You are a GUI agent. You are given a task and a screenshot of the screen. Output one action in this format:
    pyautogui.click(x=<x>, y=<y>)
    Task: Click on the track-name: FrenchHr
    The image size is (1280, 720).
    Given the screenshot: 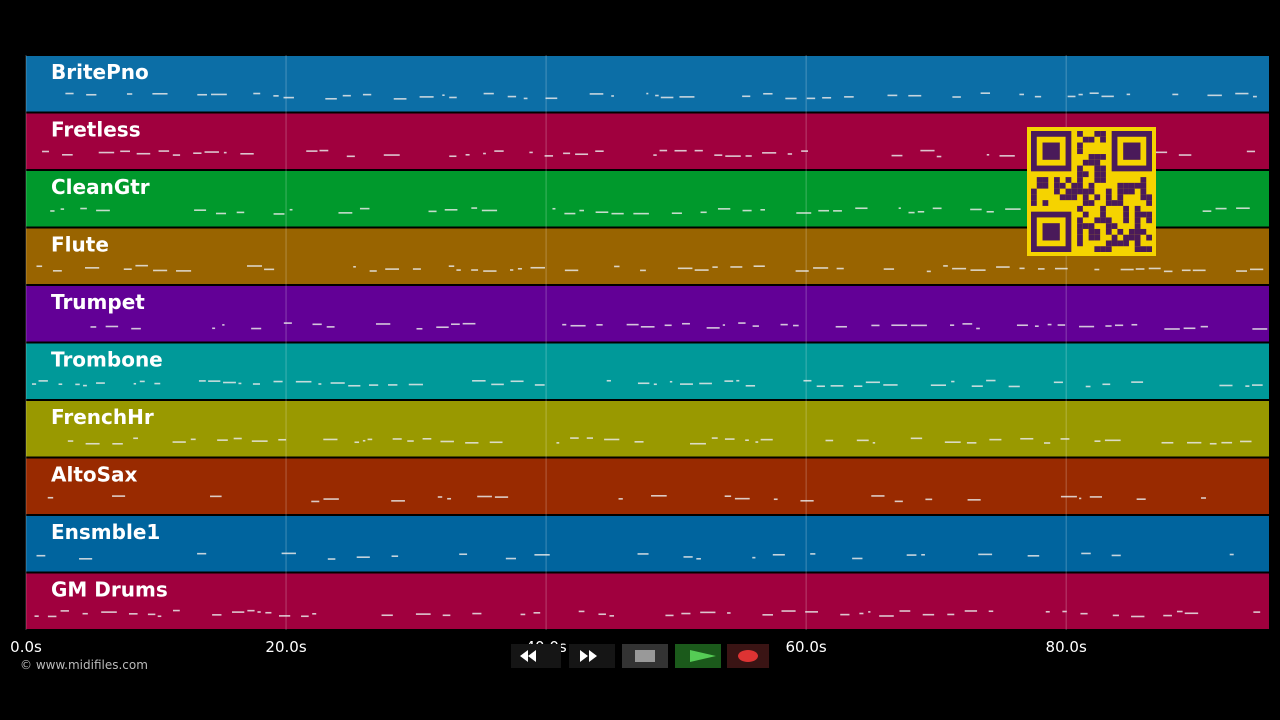 What is the action you would take?
    pyautogui.click(x=102, y=417)
    